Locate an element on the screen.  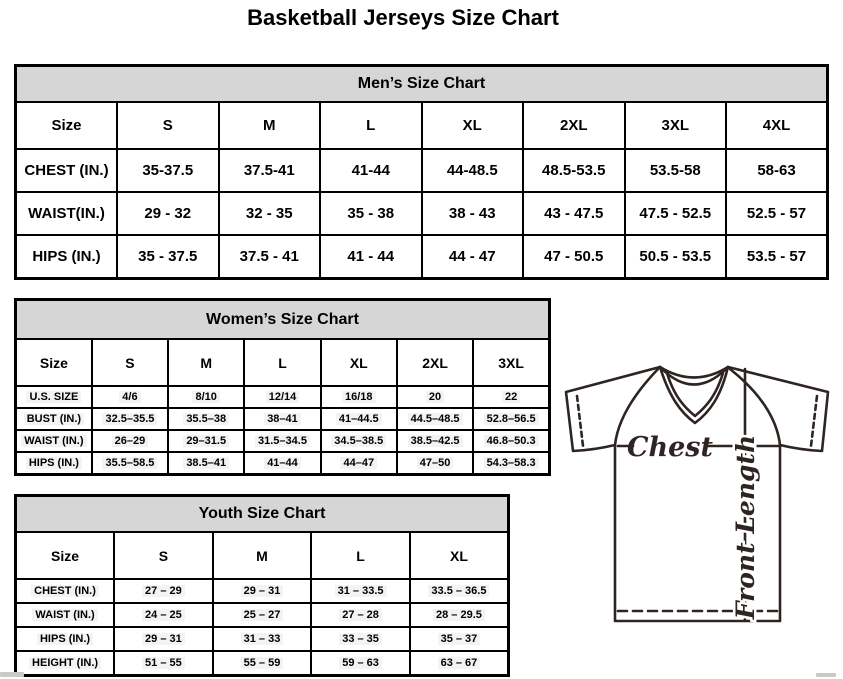
row-label: WAIST(IN.) is located at coordinates (66, 213).